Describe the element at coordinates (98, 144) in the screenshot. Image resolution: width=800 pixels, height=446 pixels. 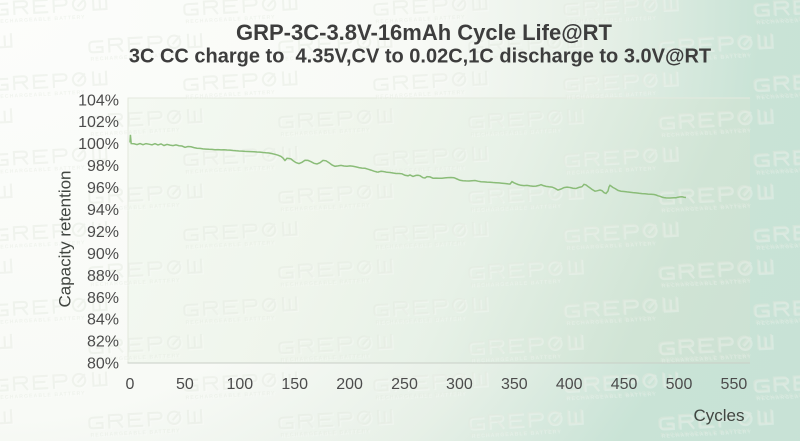
I see `svg-text: 100%` at that location.